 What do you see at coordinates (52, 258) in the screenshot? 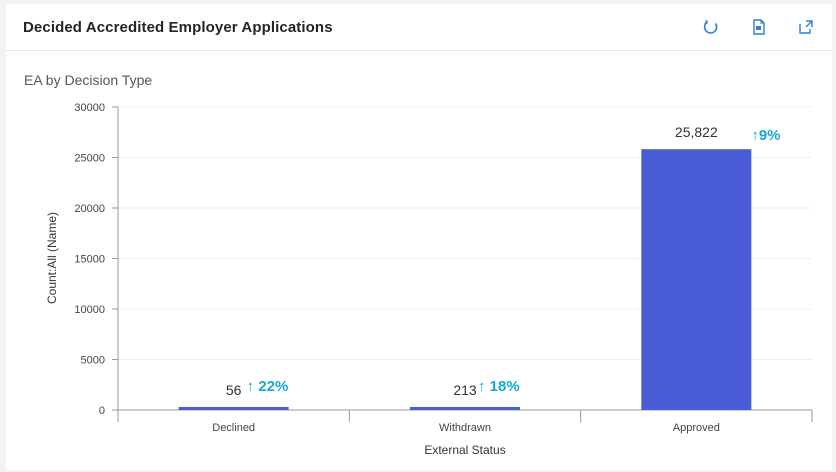
I see `y-axis-title: Count:All (Name)` at bounding box center [52, 258].